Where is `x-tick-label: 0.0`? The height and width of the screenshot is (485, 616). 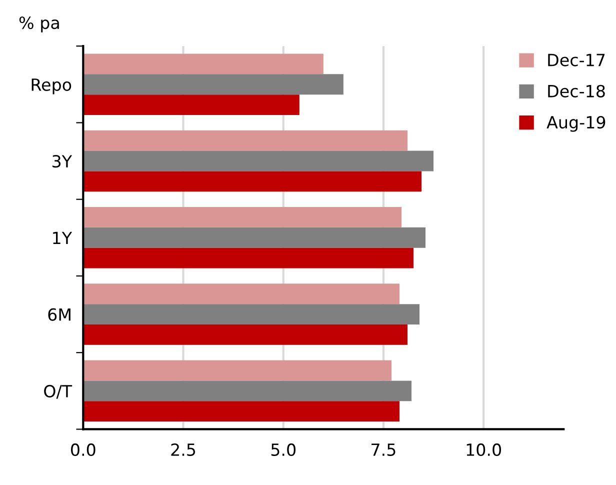
x-tick-label: 0.0 is located at coordinates (83, 449).